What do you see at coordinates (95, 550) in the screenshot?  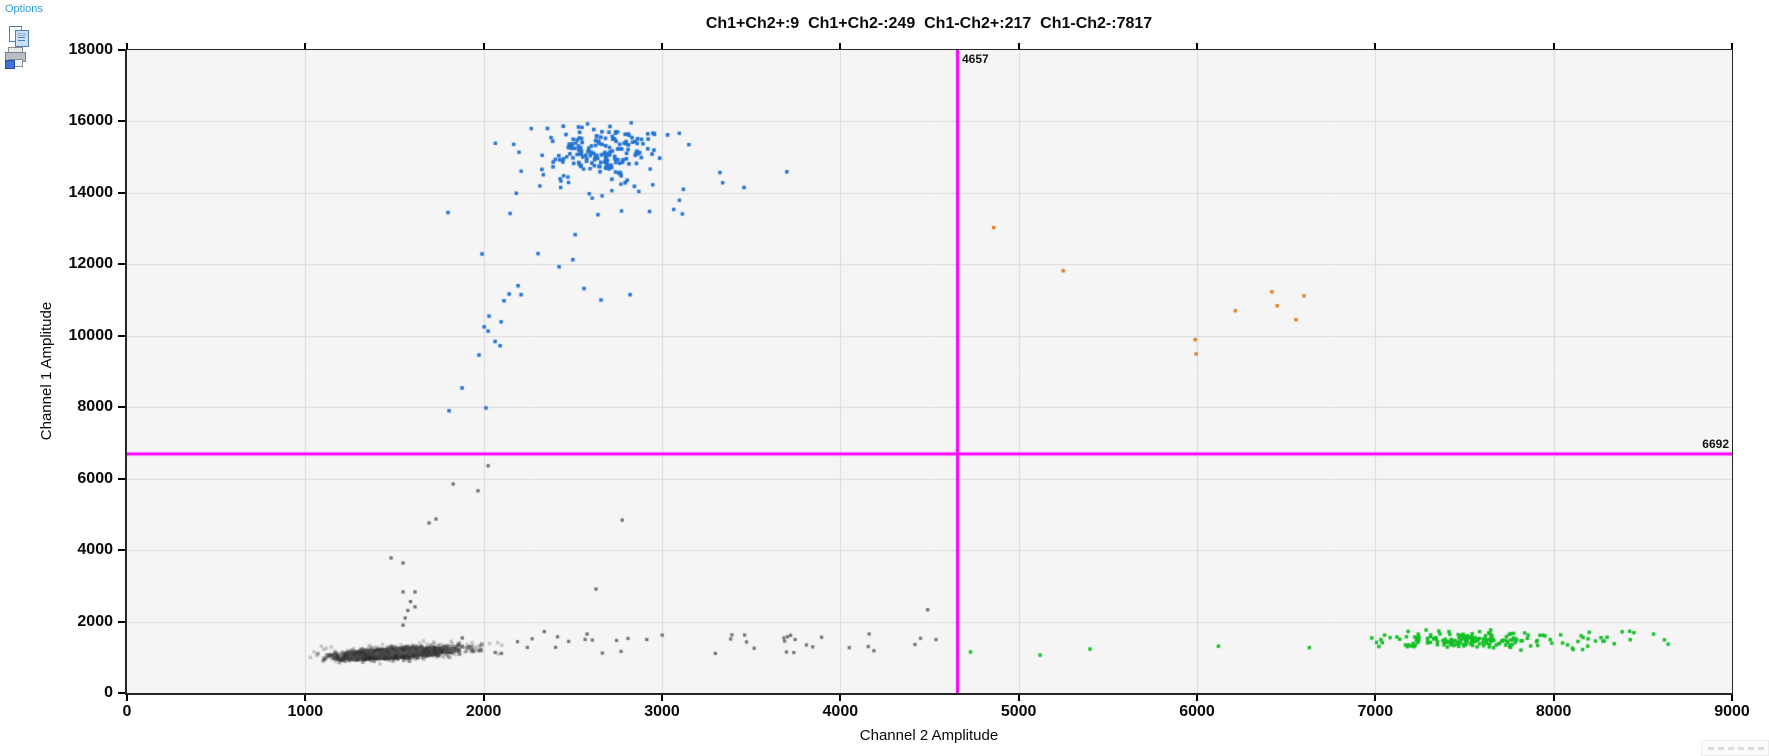 I see `y-tick-label: 4000` at bounding box center [95, 550].